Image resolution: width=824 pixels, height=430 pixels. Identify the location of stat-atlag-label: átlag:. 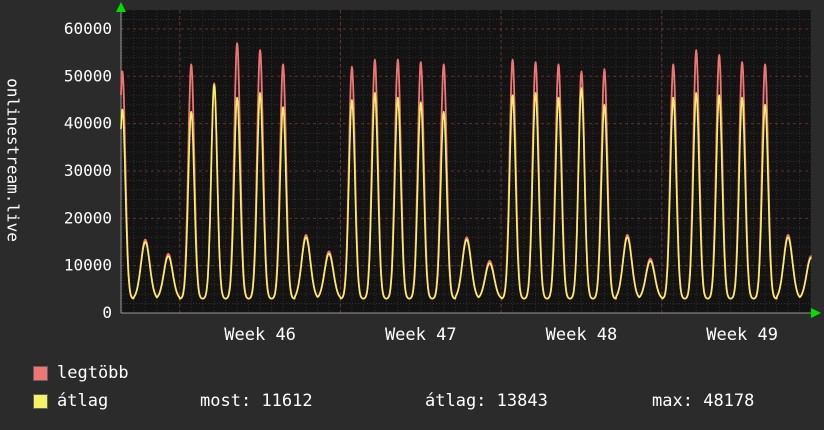
(456, 401).